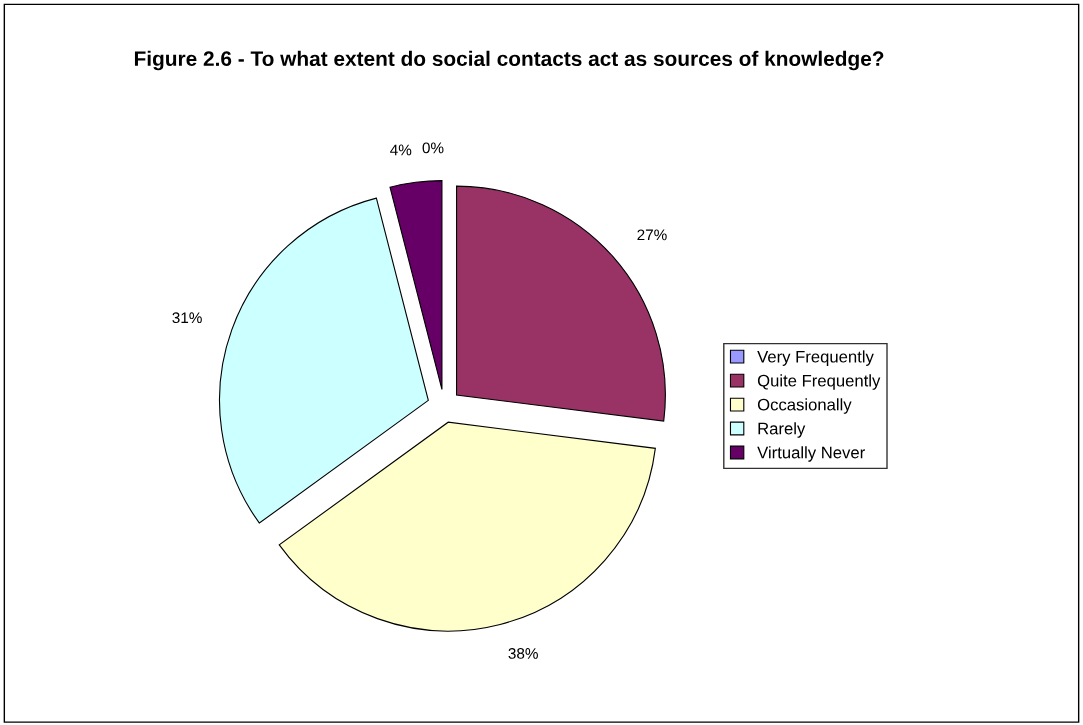 The image size is (1083, 725). I want to click on data-label: 31%, so click(187, 318).